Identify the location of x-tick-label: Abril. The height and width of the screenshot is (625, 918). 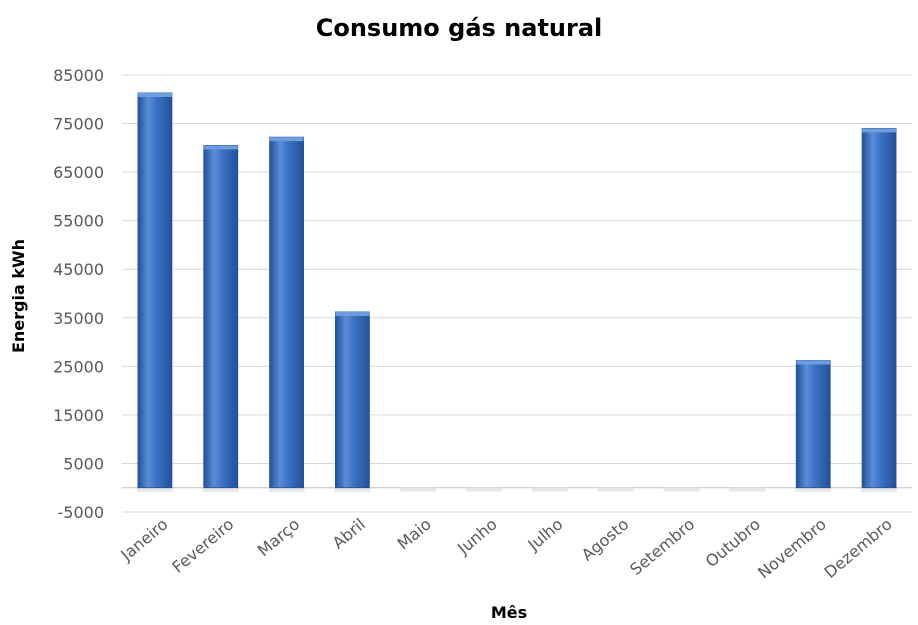
(349, 534).